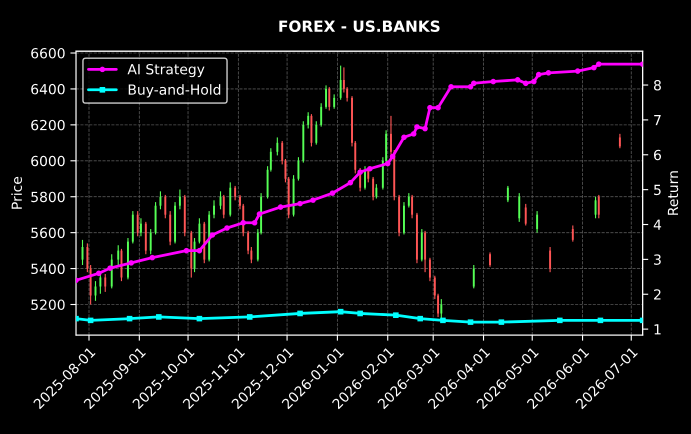 This screenshot has height=434, width=691. Describe the element at coordinates (48, 53) in the screenshot. I see `y-tick-label: 6600` at that location.